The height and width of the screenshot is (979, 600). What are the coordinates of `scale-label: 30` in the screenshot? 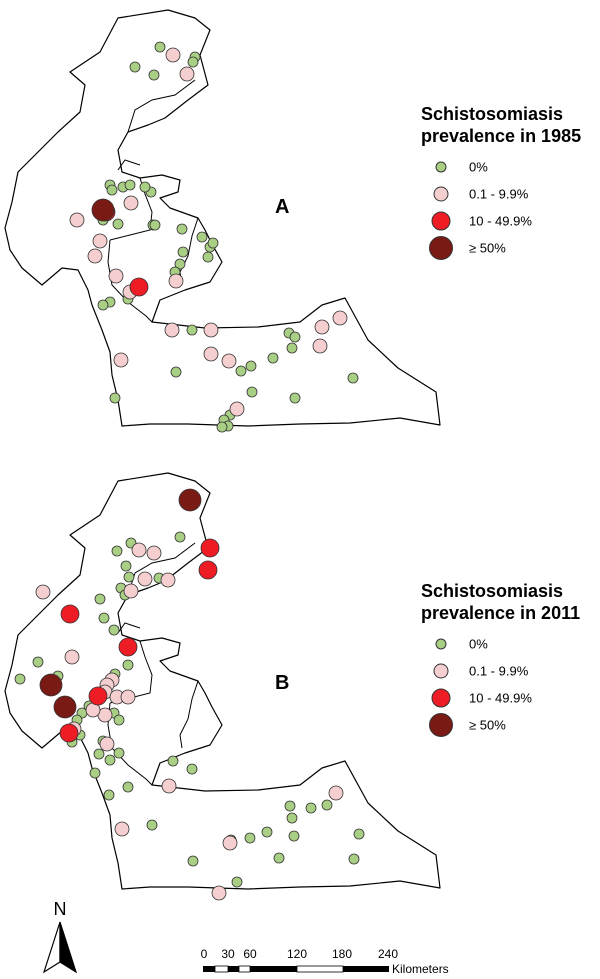 It's located at (228, 954).